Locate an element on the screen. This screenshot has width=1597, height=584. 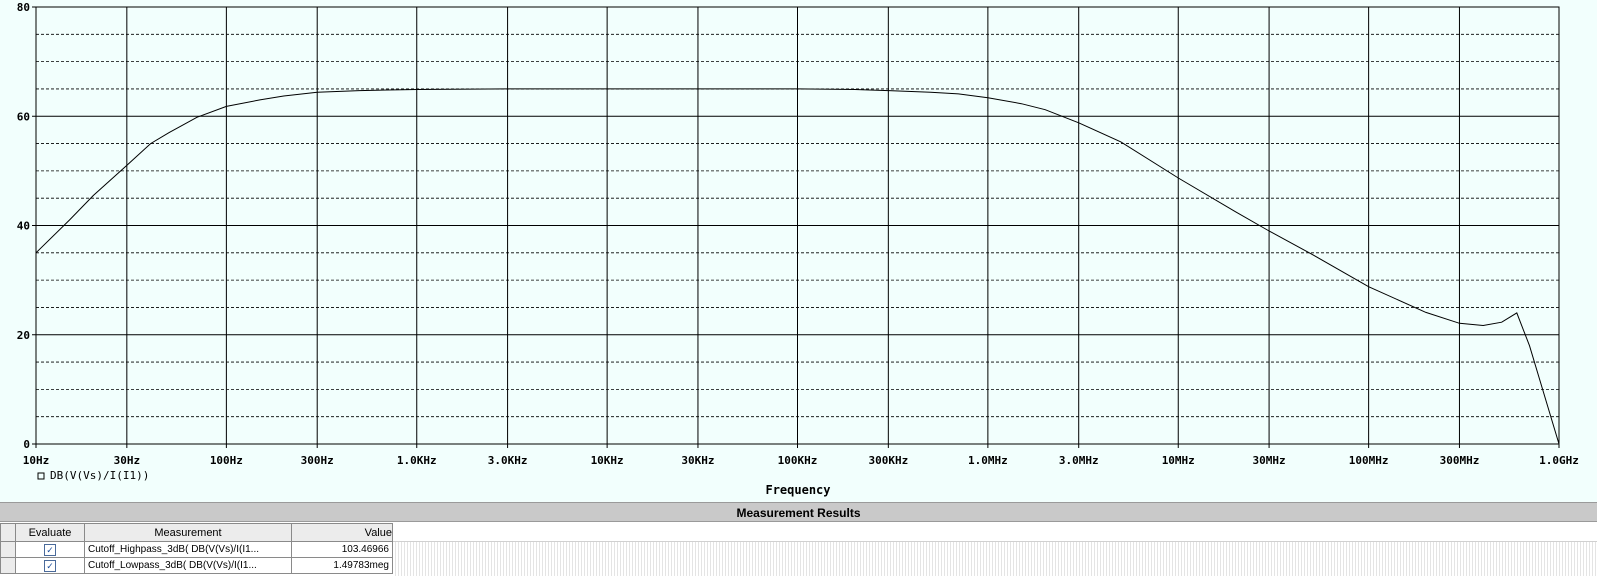
y-axis-ticks: 0 20 40 60 80 is located at coordinates (26, 226).